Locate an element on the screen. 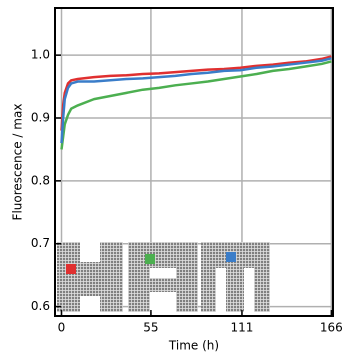 The width and height of the screenshot is (347, 358). y-tick-label: 0.9 is located at coordinates (40, 118).